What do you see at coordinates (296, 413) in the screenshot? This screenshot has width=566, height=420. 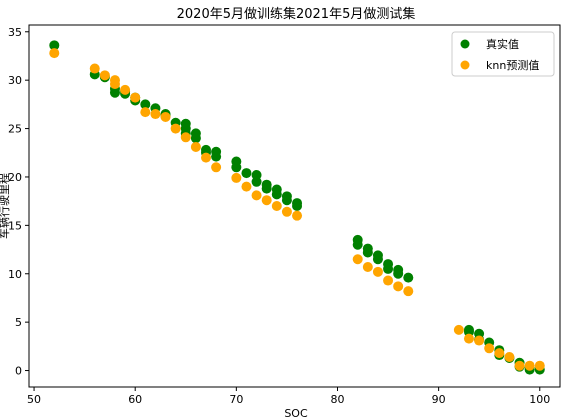 I see `x-axis-label: SOC` at bounding box center [296, 413].